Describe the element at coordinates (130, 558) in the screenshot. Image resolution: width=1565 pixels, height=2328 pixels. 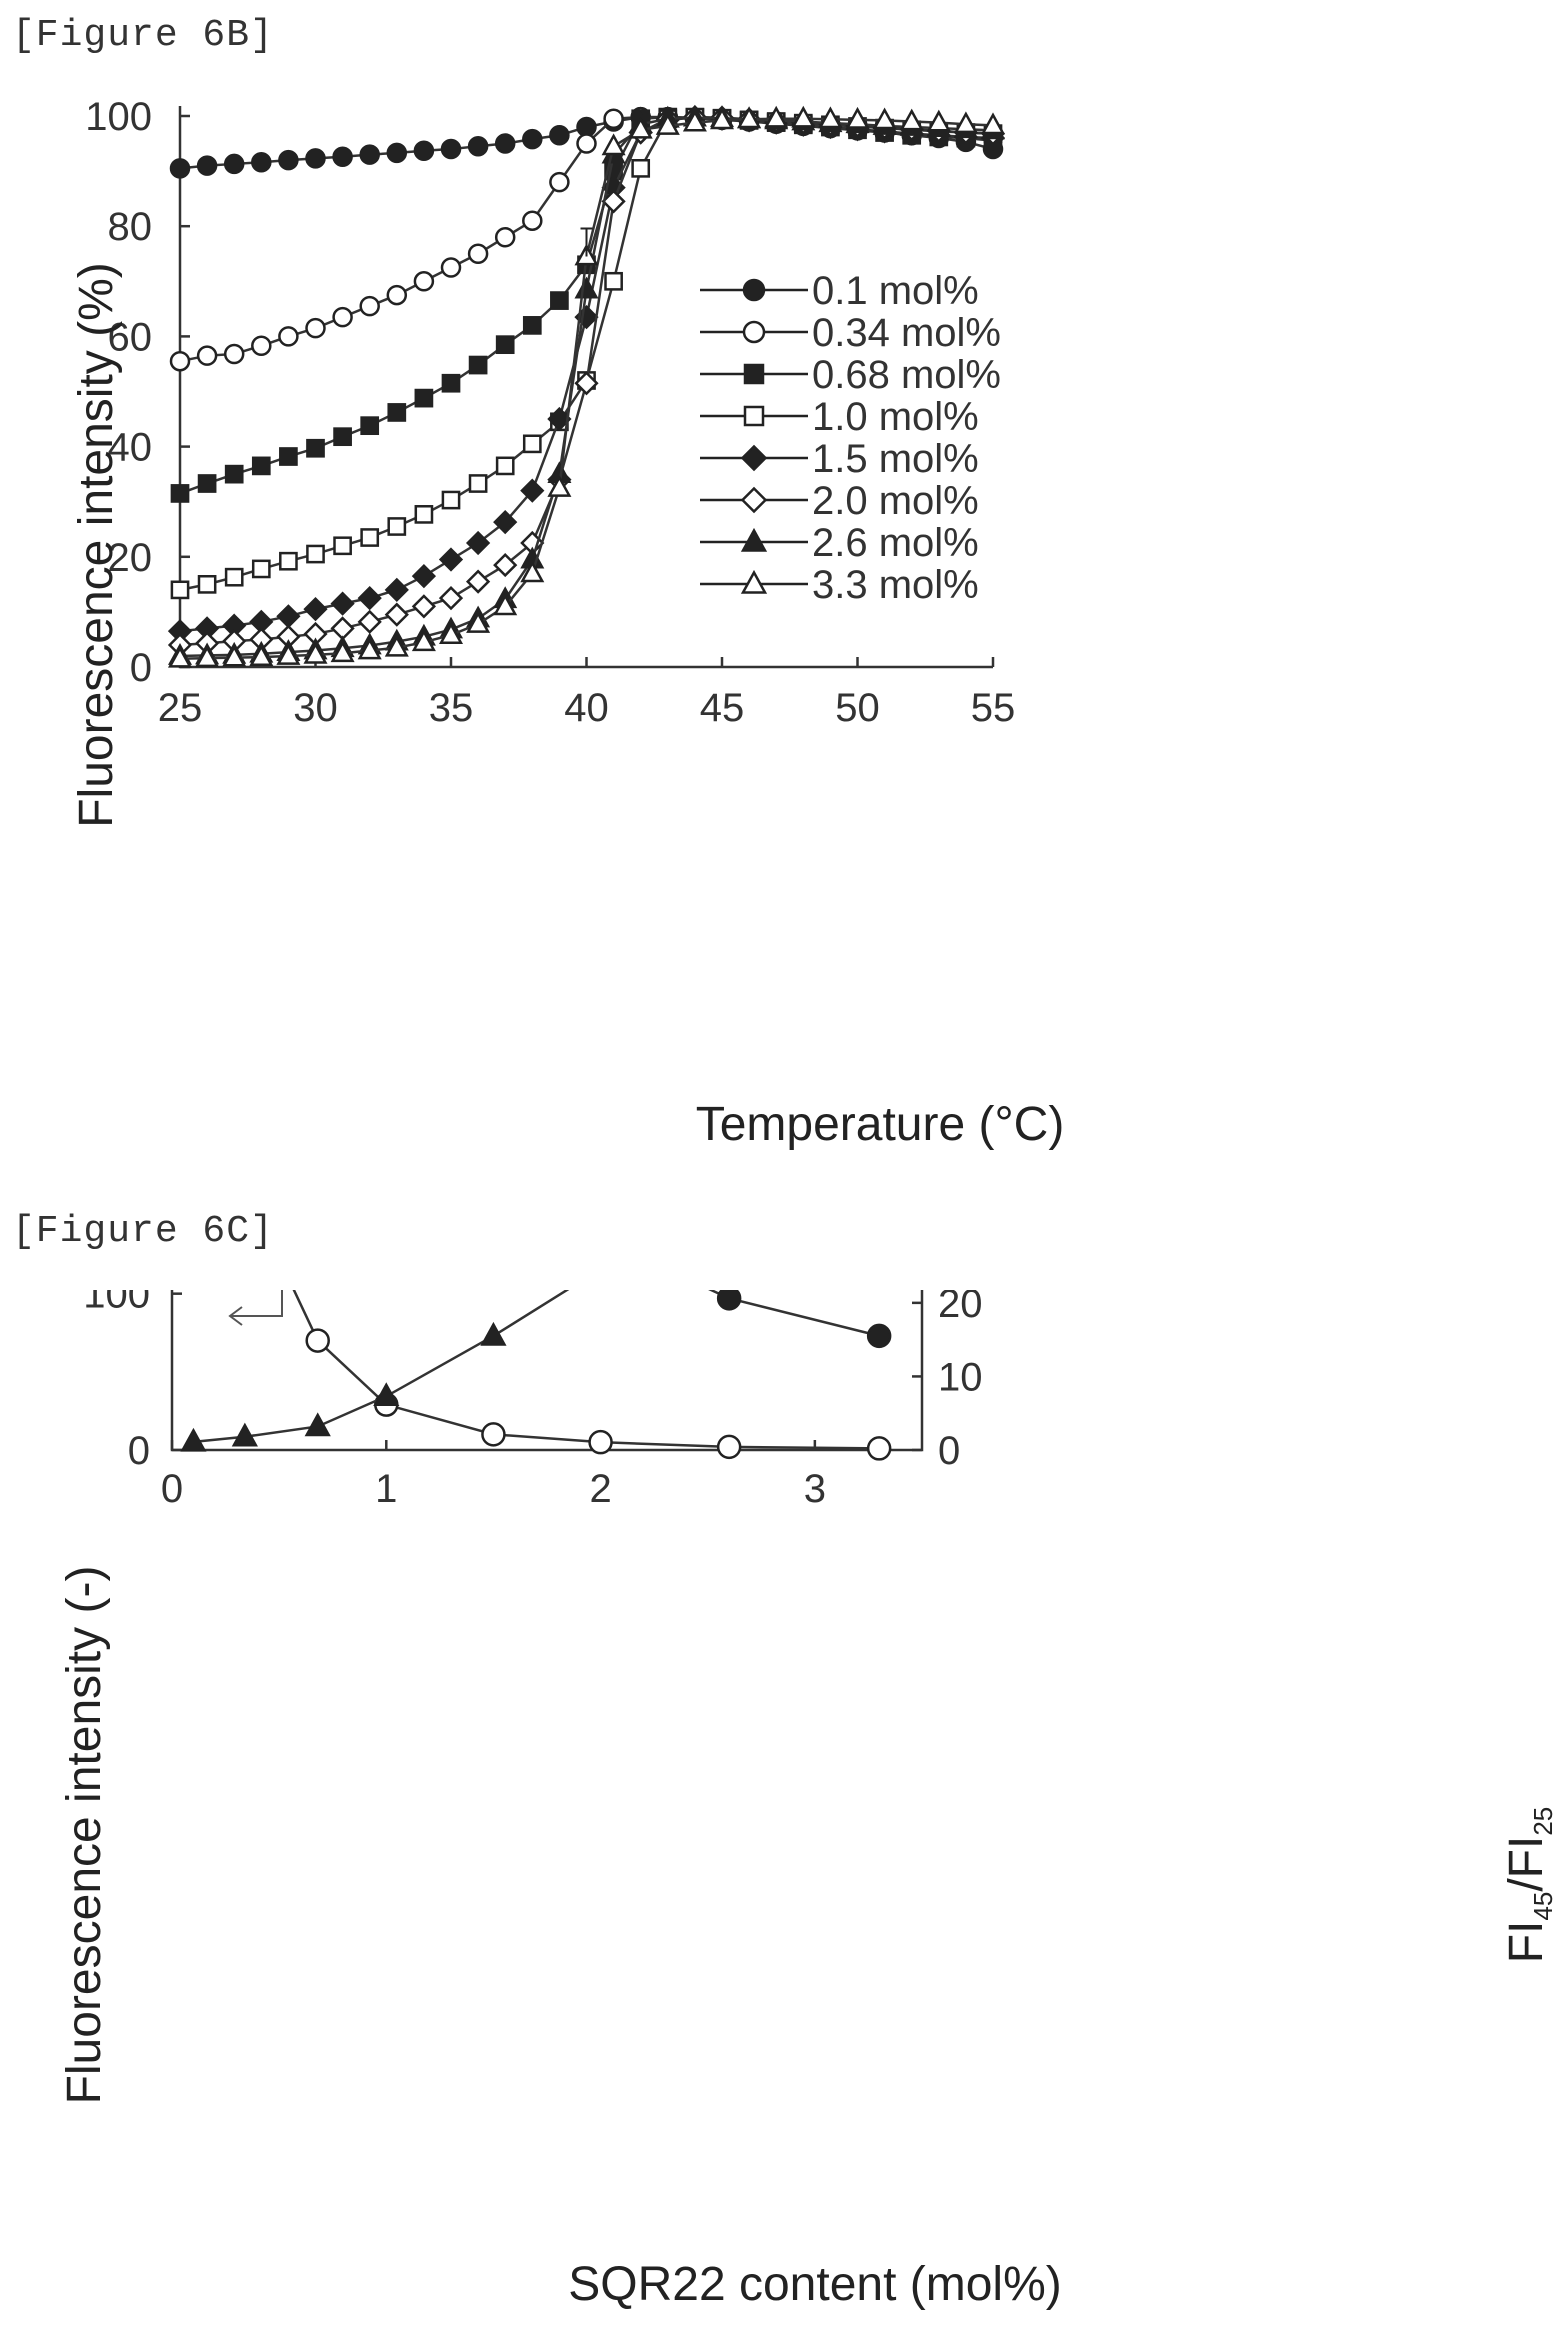
I see `y-tick-label-20: 20` at that location.